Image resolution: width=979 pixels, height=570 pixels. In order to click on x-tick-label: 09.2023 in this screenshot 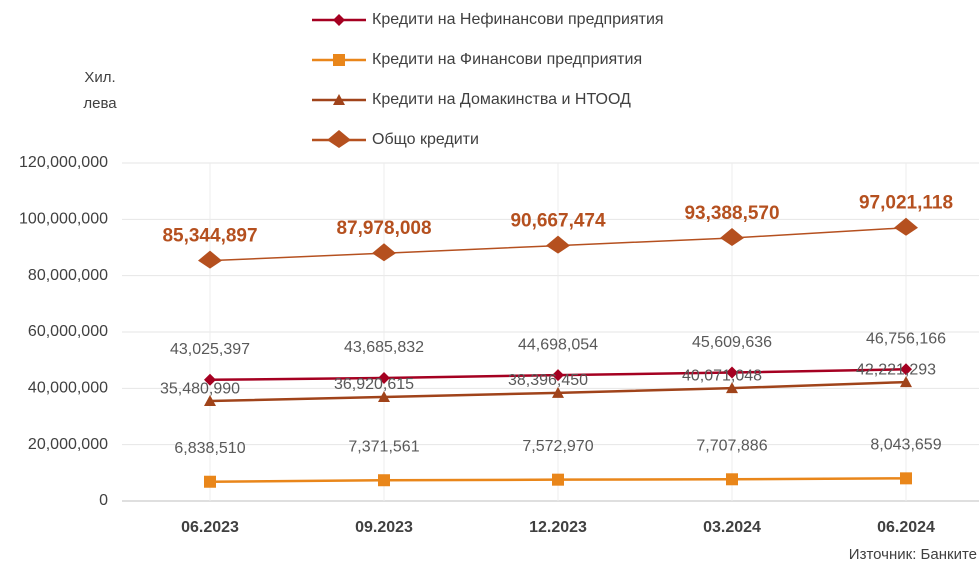, I will do `click(384, 527)`.